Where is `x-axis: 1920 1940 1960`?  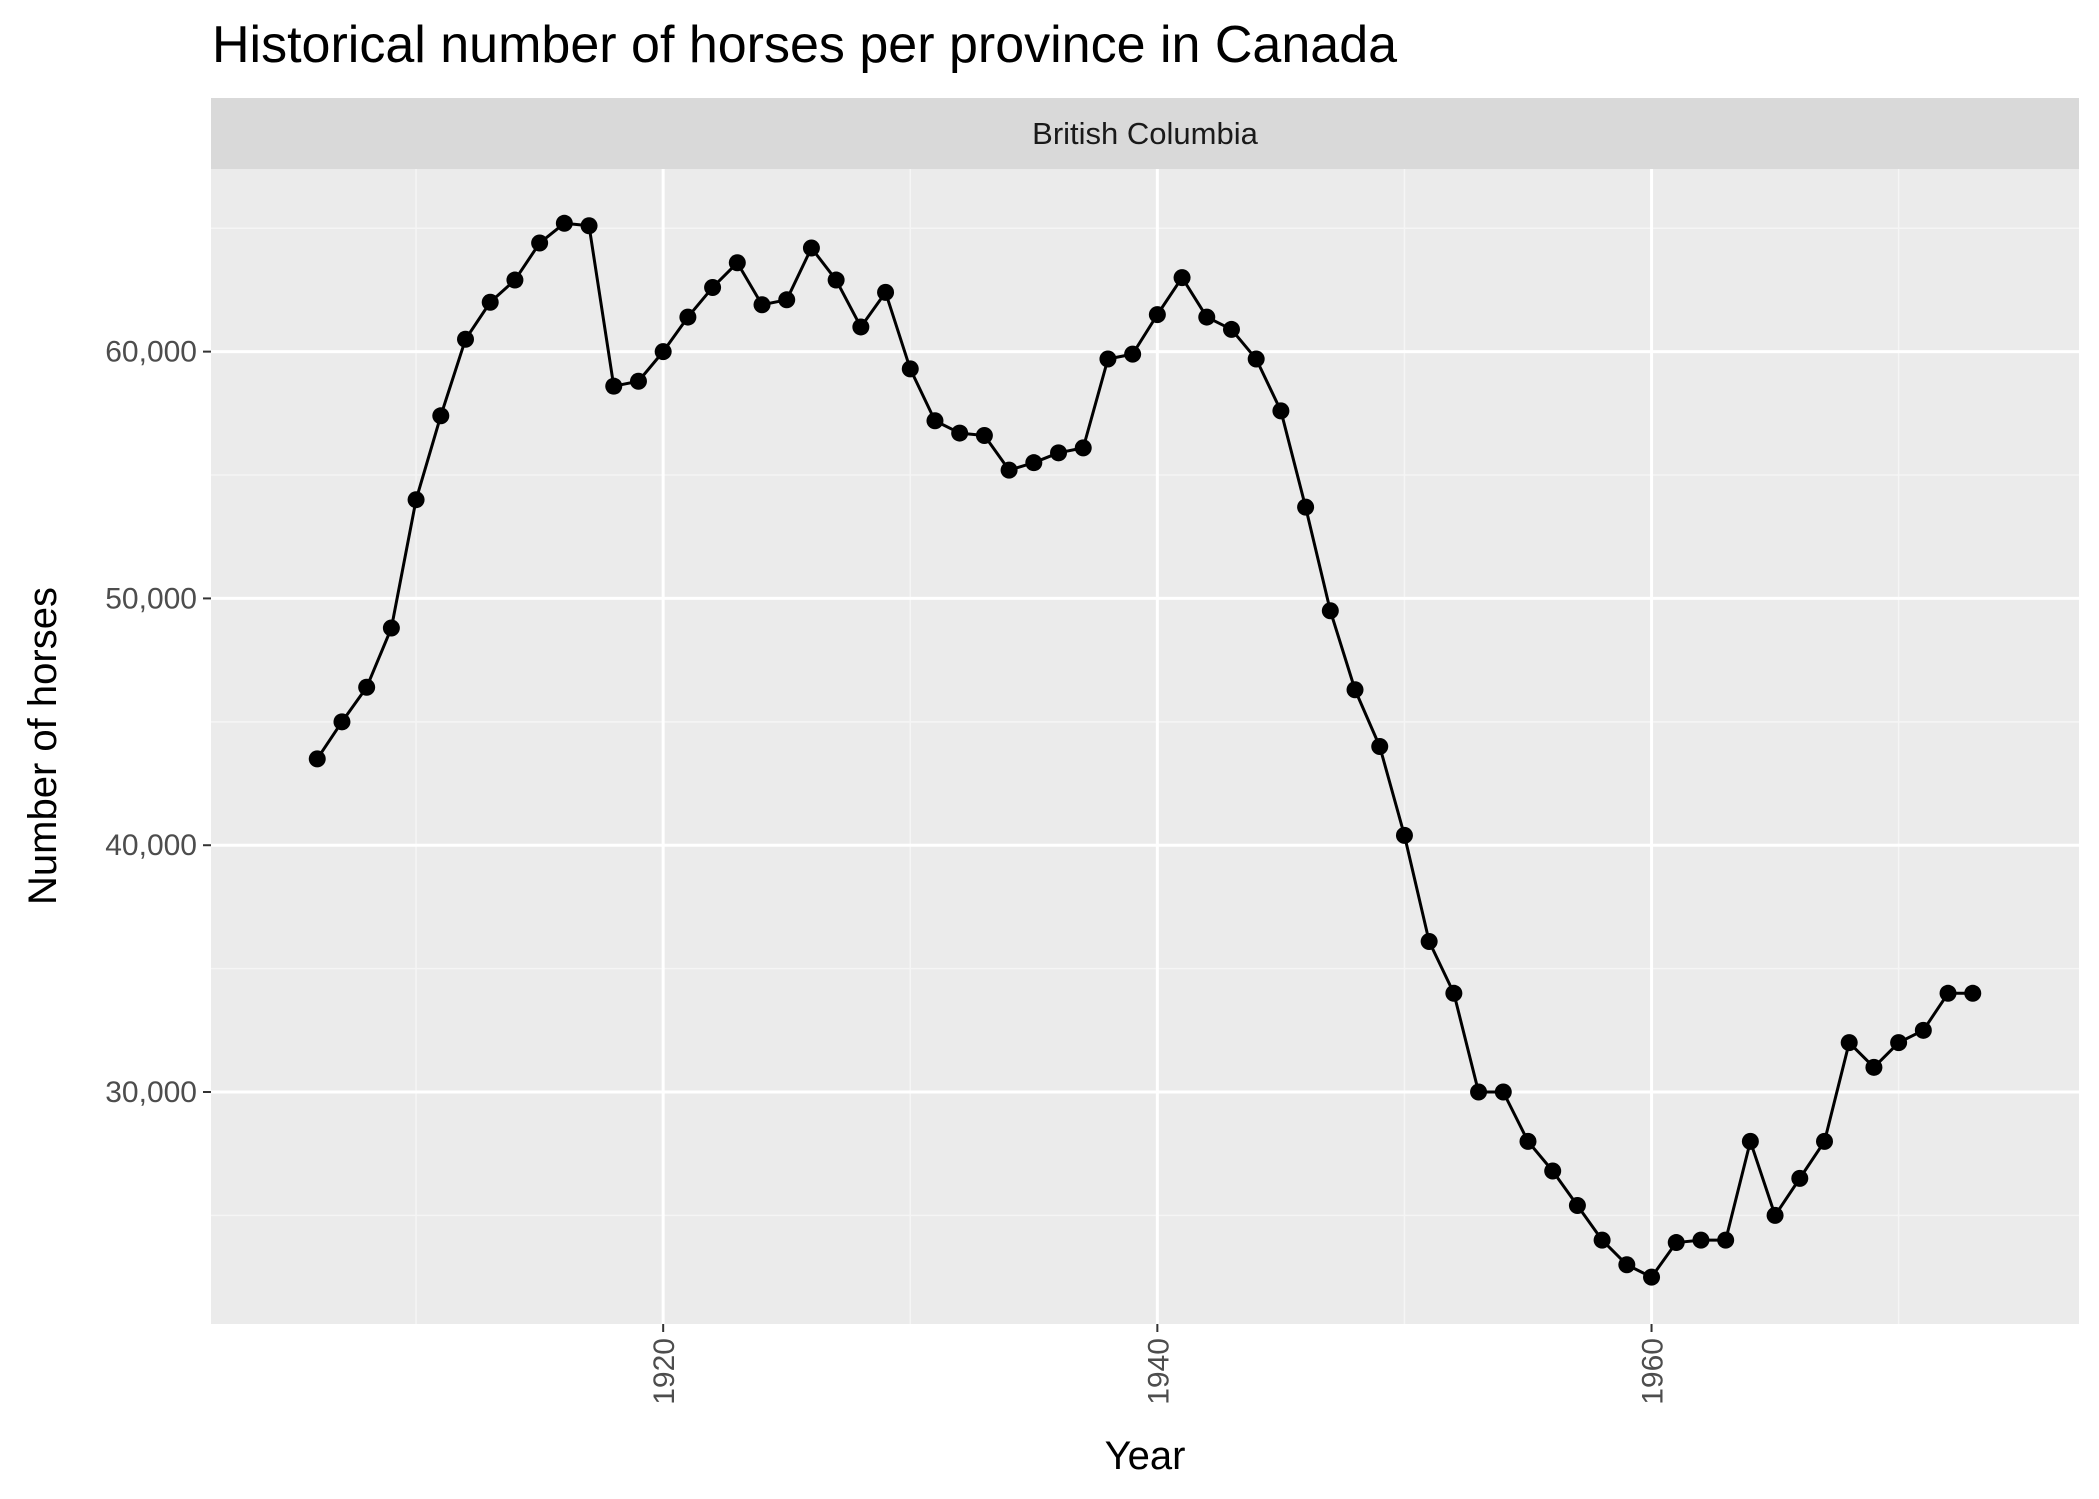
x-axis: 1920 1940 1960 is located at coordinates (1159, 1364).